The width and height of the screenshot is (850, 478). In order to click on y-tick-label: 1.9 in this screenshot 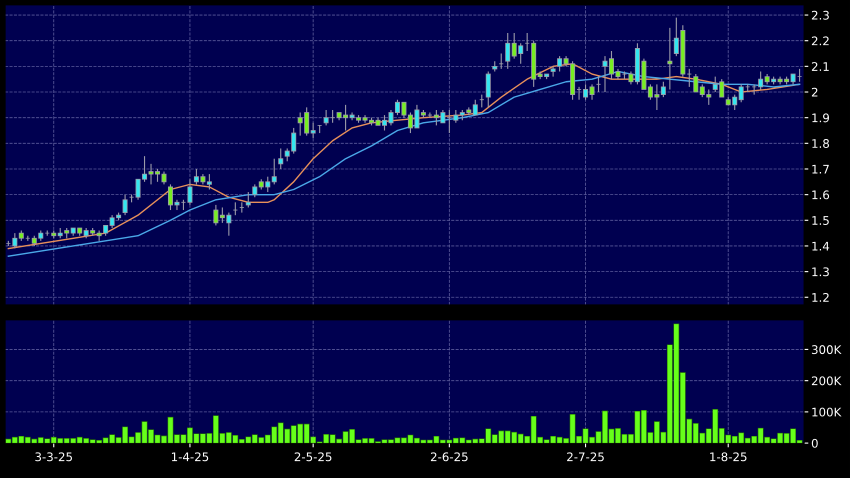, I will do `click(820, 117)`.